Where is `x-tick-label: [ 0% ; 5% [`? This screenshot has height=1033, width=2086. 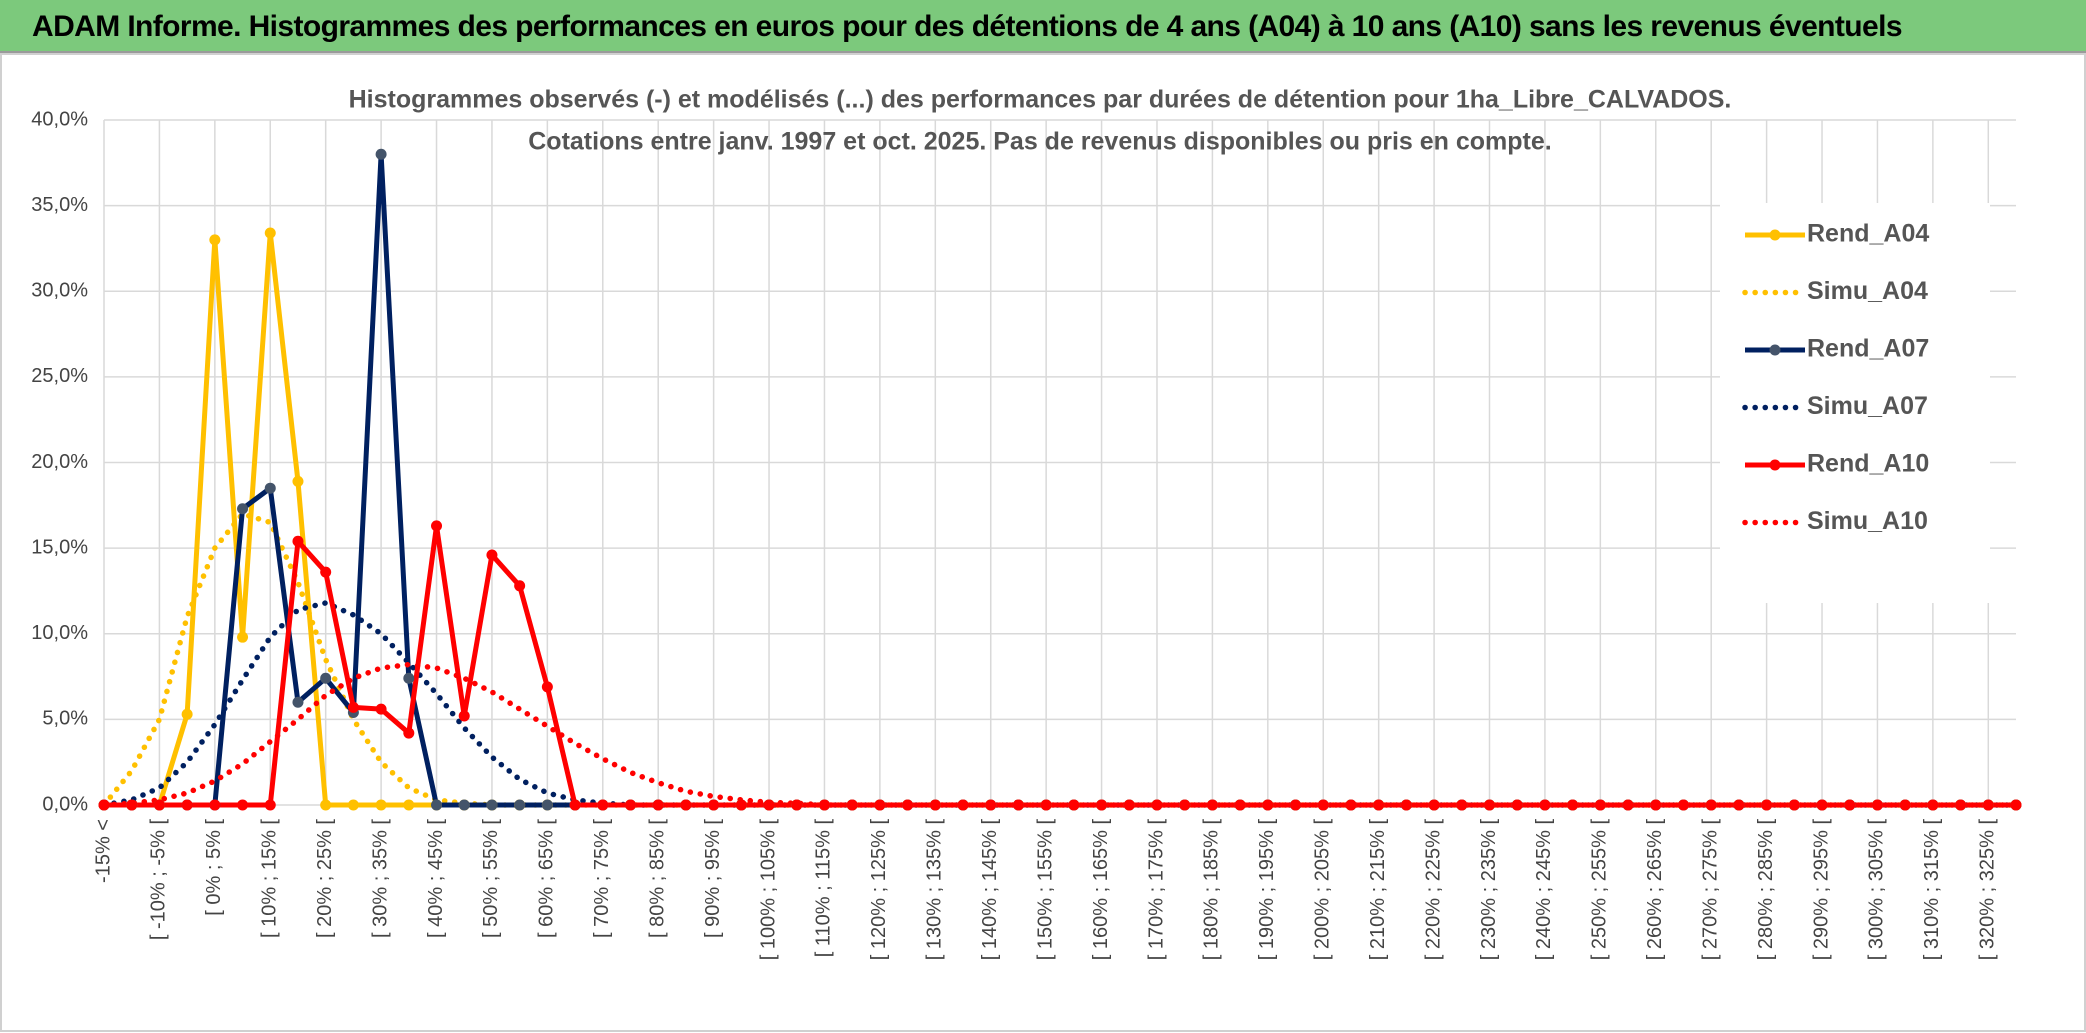
x-tick-label: [ 0% ; 5% [ is located at coordinates (214, 867).